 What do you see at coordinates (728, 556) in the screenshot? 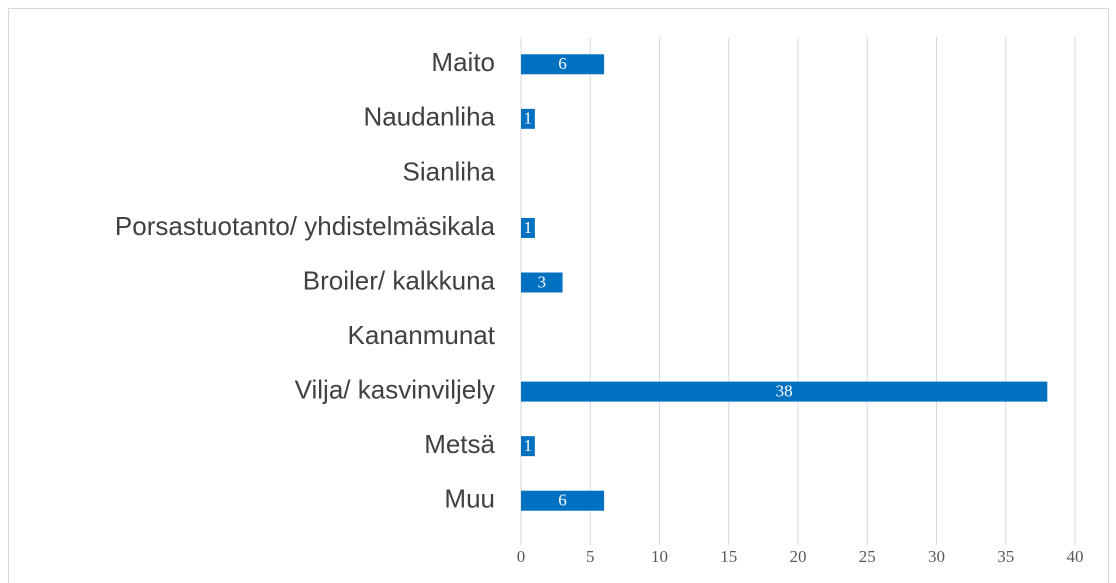
I see `x-tick-label: 15` at bounding box center [728, 556].